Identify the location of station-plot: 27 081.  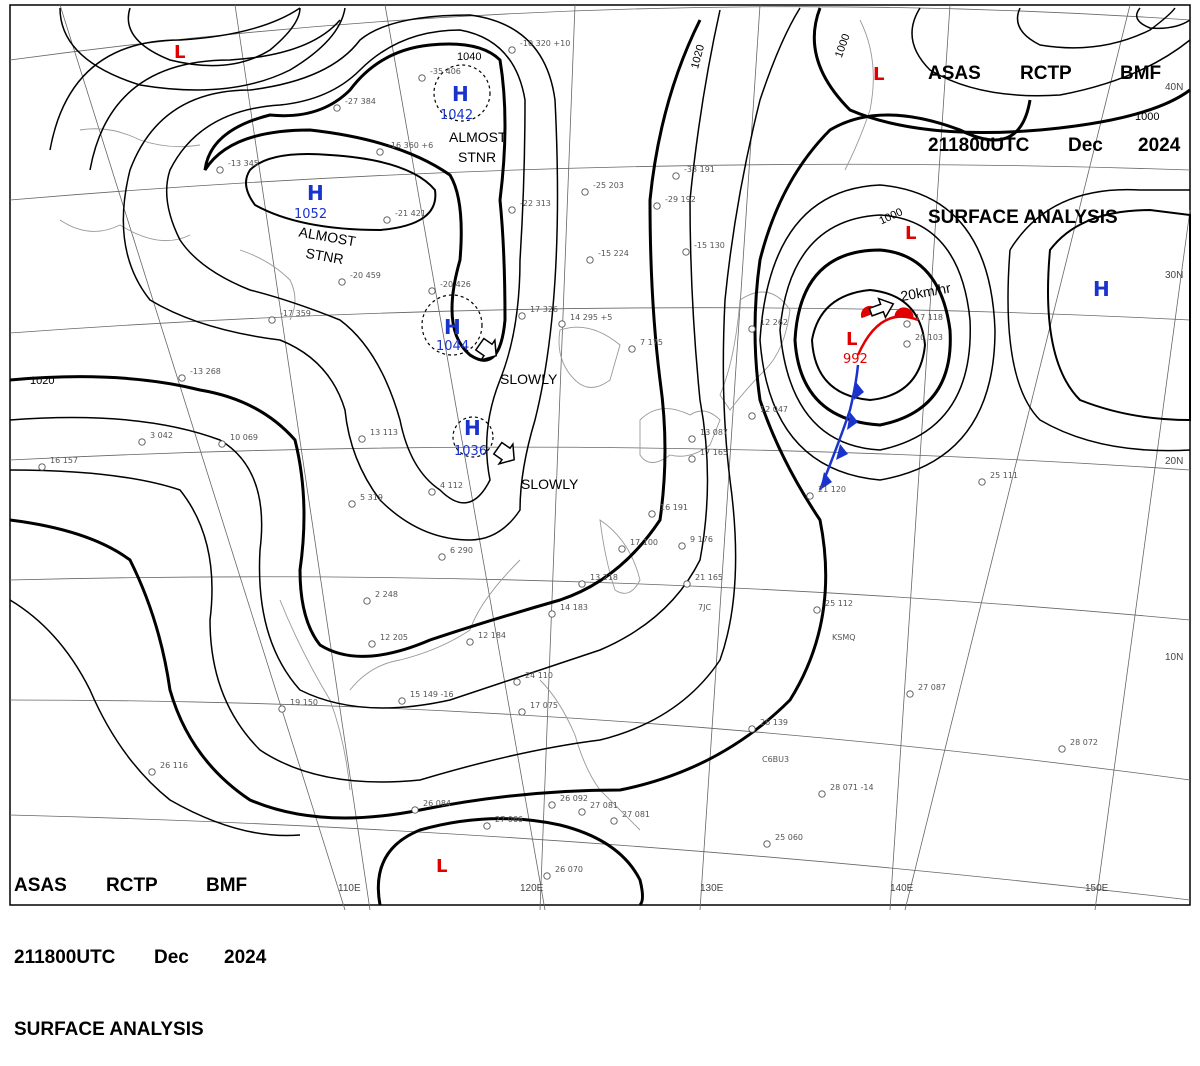
(636, 814).